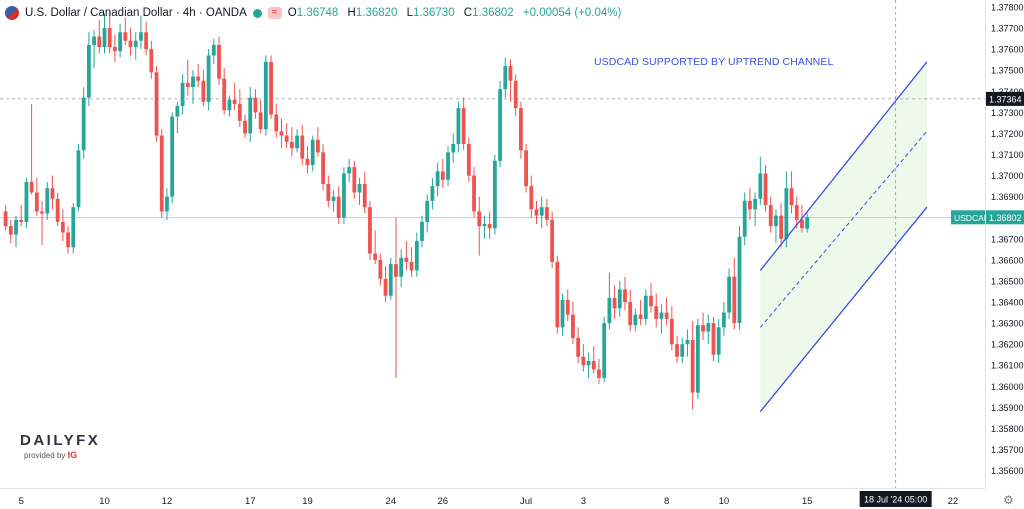  What do you see at coordinates (376, 13) in the screenshot?
I see `high-value: 1.36820` at bounding box center [376, 13].